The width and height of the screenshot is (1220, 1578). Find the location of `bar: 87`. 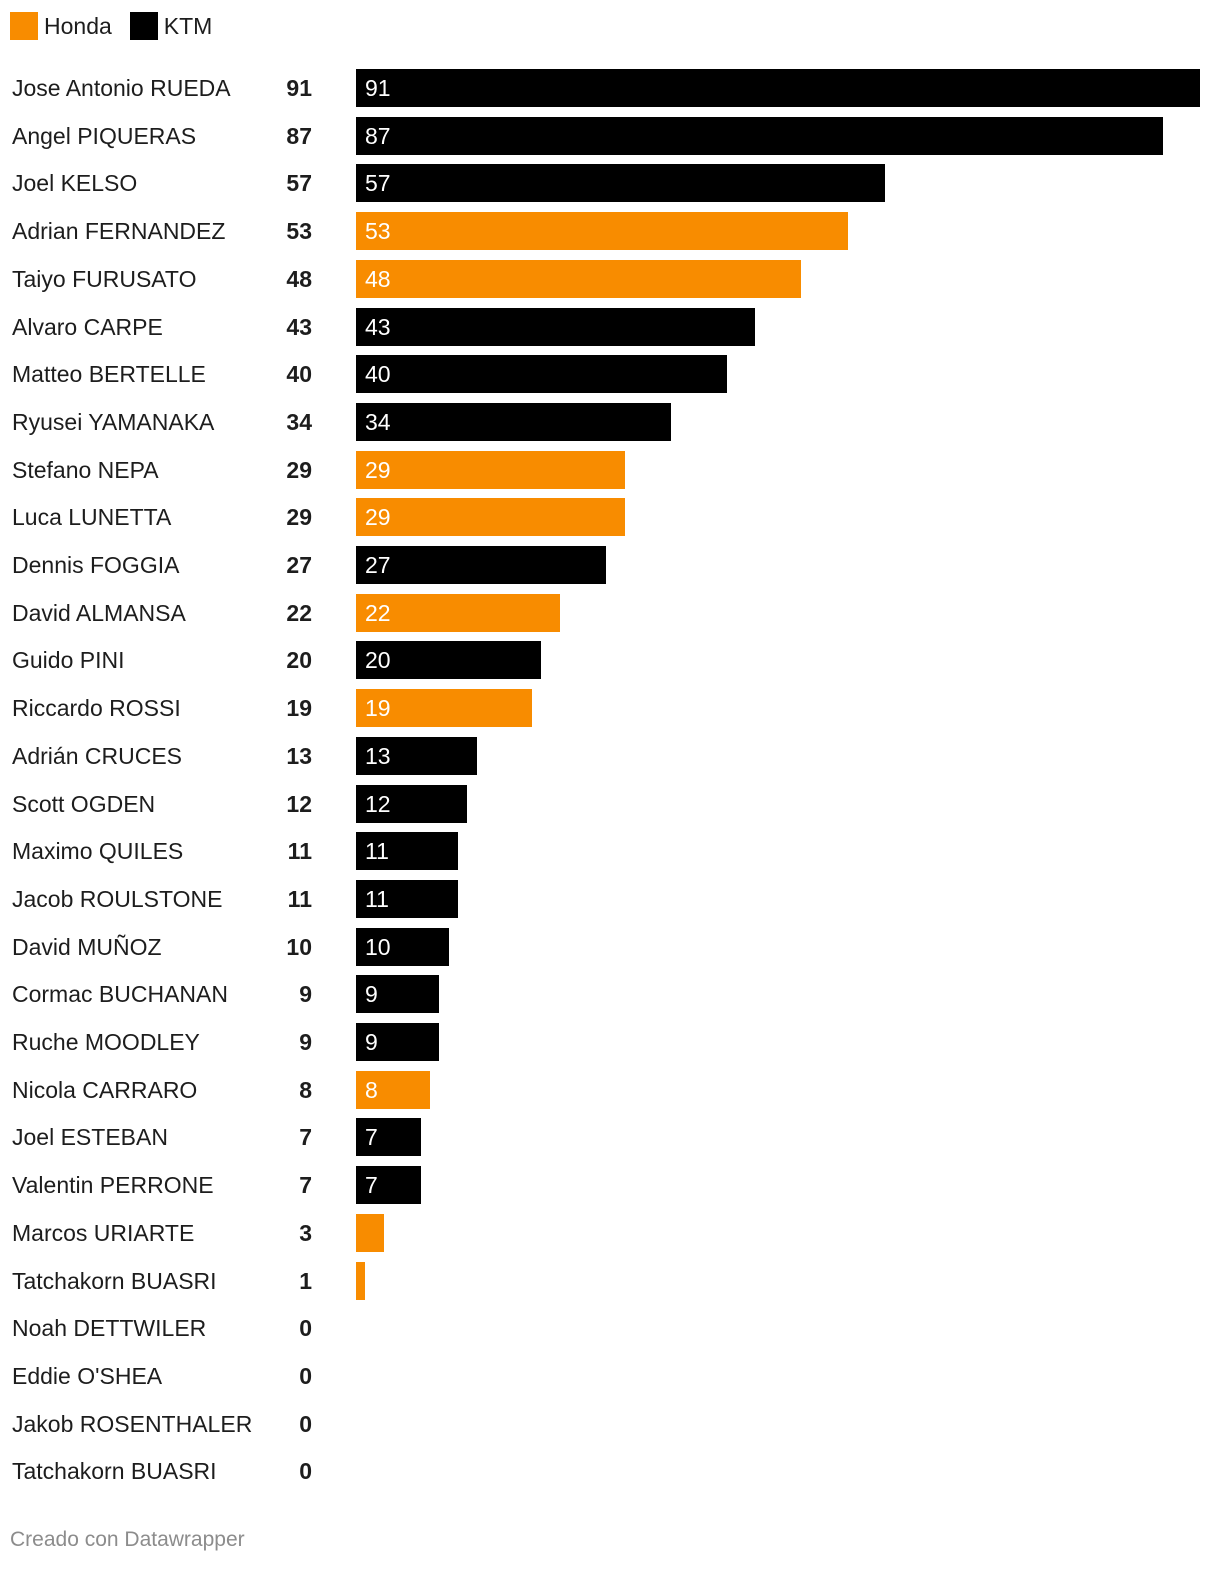

bar: 87 is located at coordinates (759, 135).